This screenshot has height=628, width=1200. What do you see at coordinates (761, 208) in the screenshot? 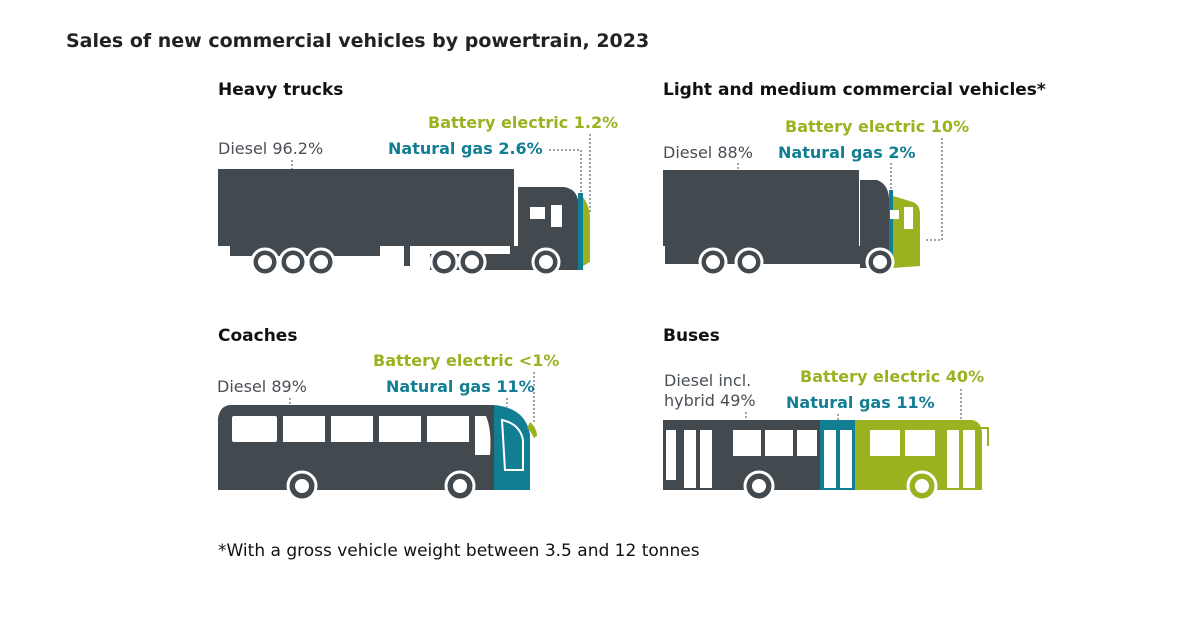
I see `light-box` at bounding box center [761, 208].